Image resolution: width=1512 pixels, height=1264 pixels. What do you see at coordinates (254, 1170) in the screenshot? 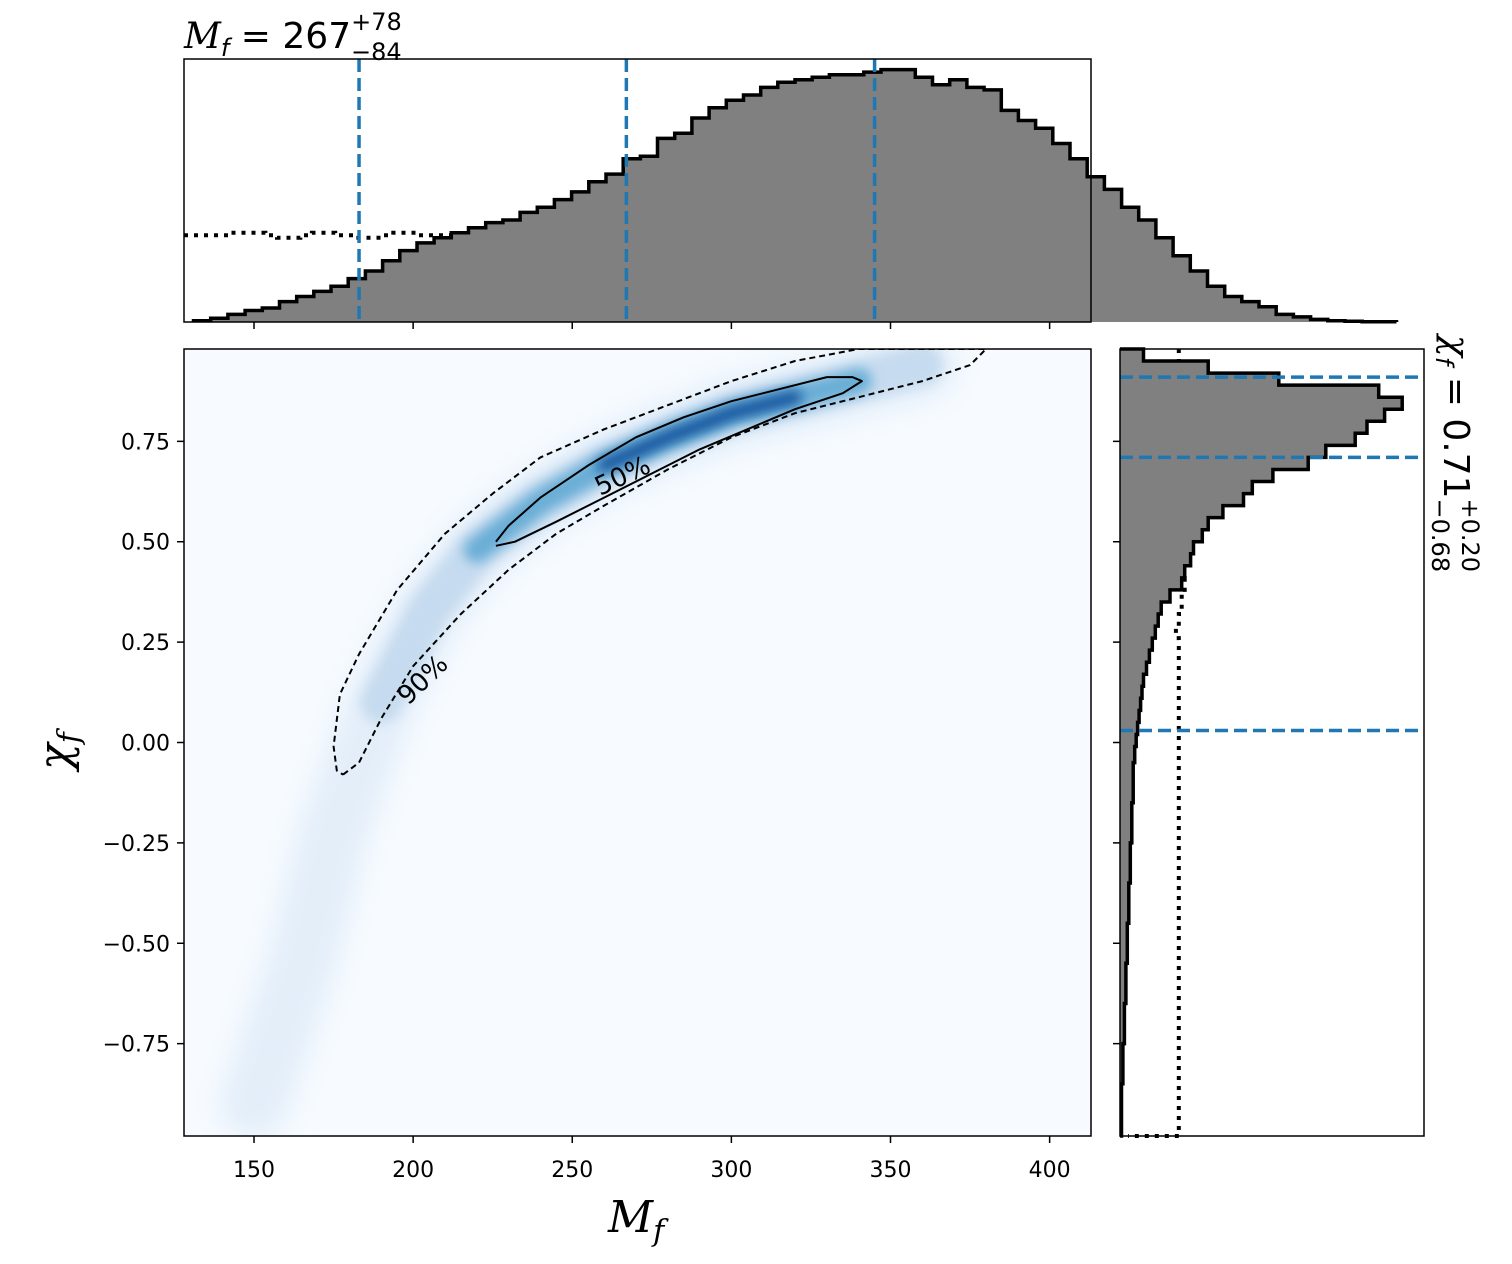
I see `x-tick-label: 150` at bounding box center [254, 1170].